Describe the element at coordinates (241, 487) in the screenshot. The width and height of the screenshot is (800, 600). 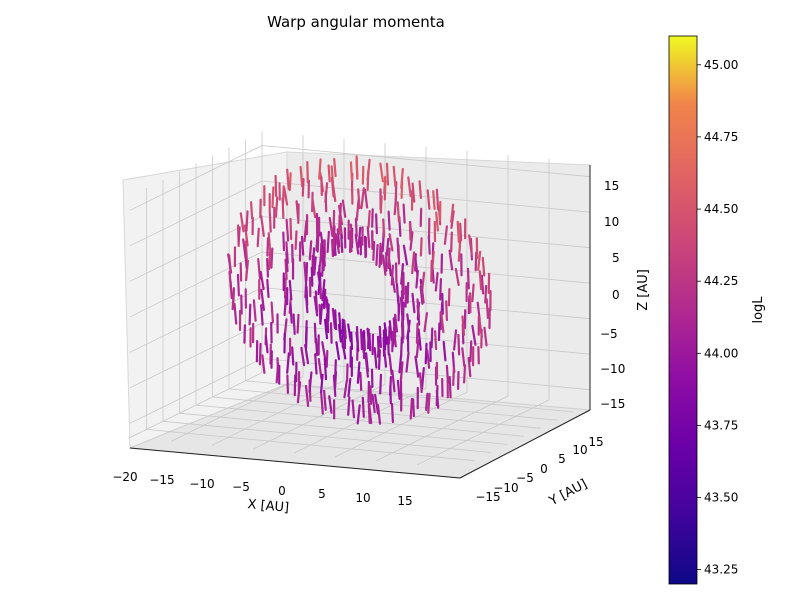
I see `x-tick-label: −5` at that location.